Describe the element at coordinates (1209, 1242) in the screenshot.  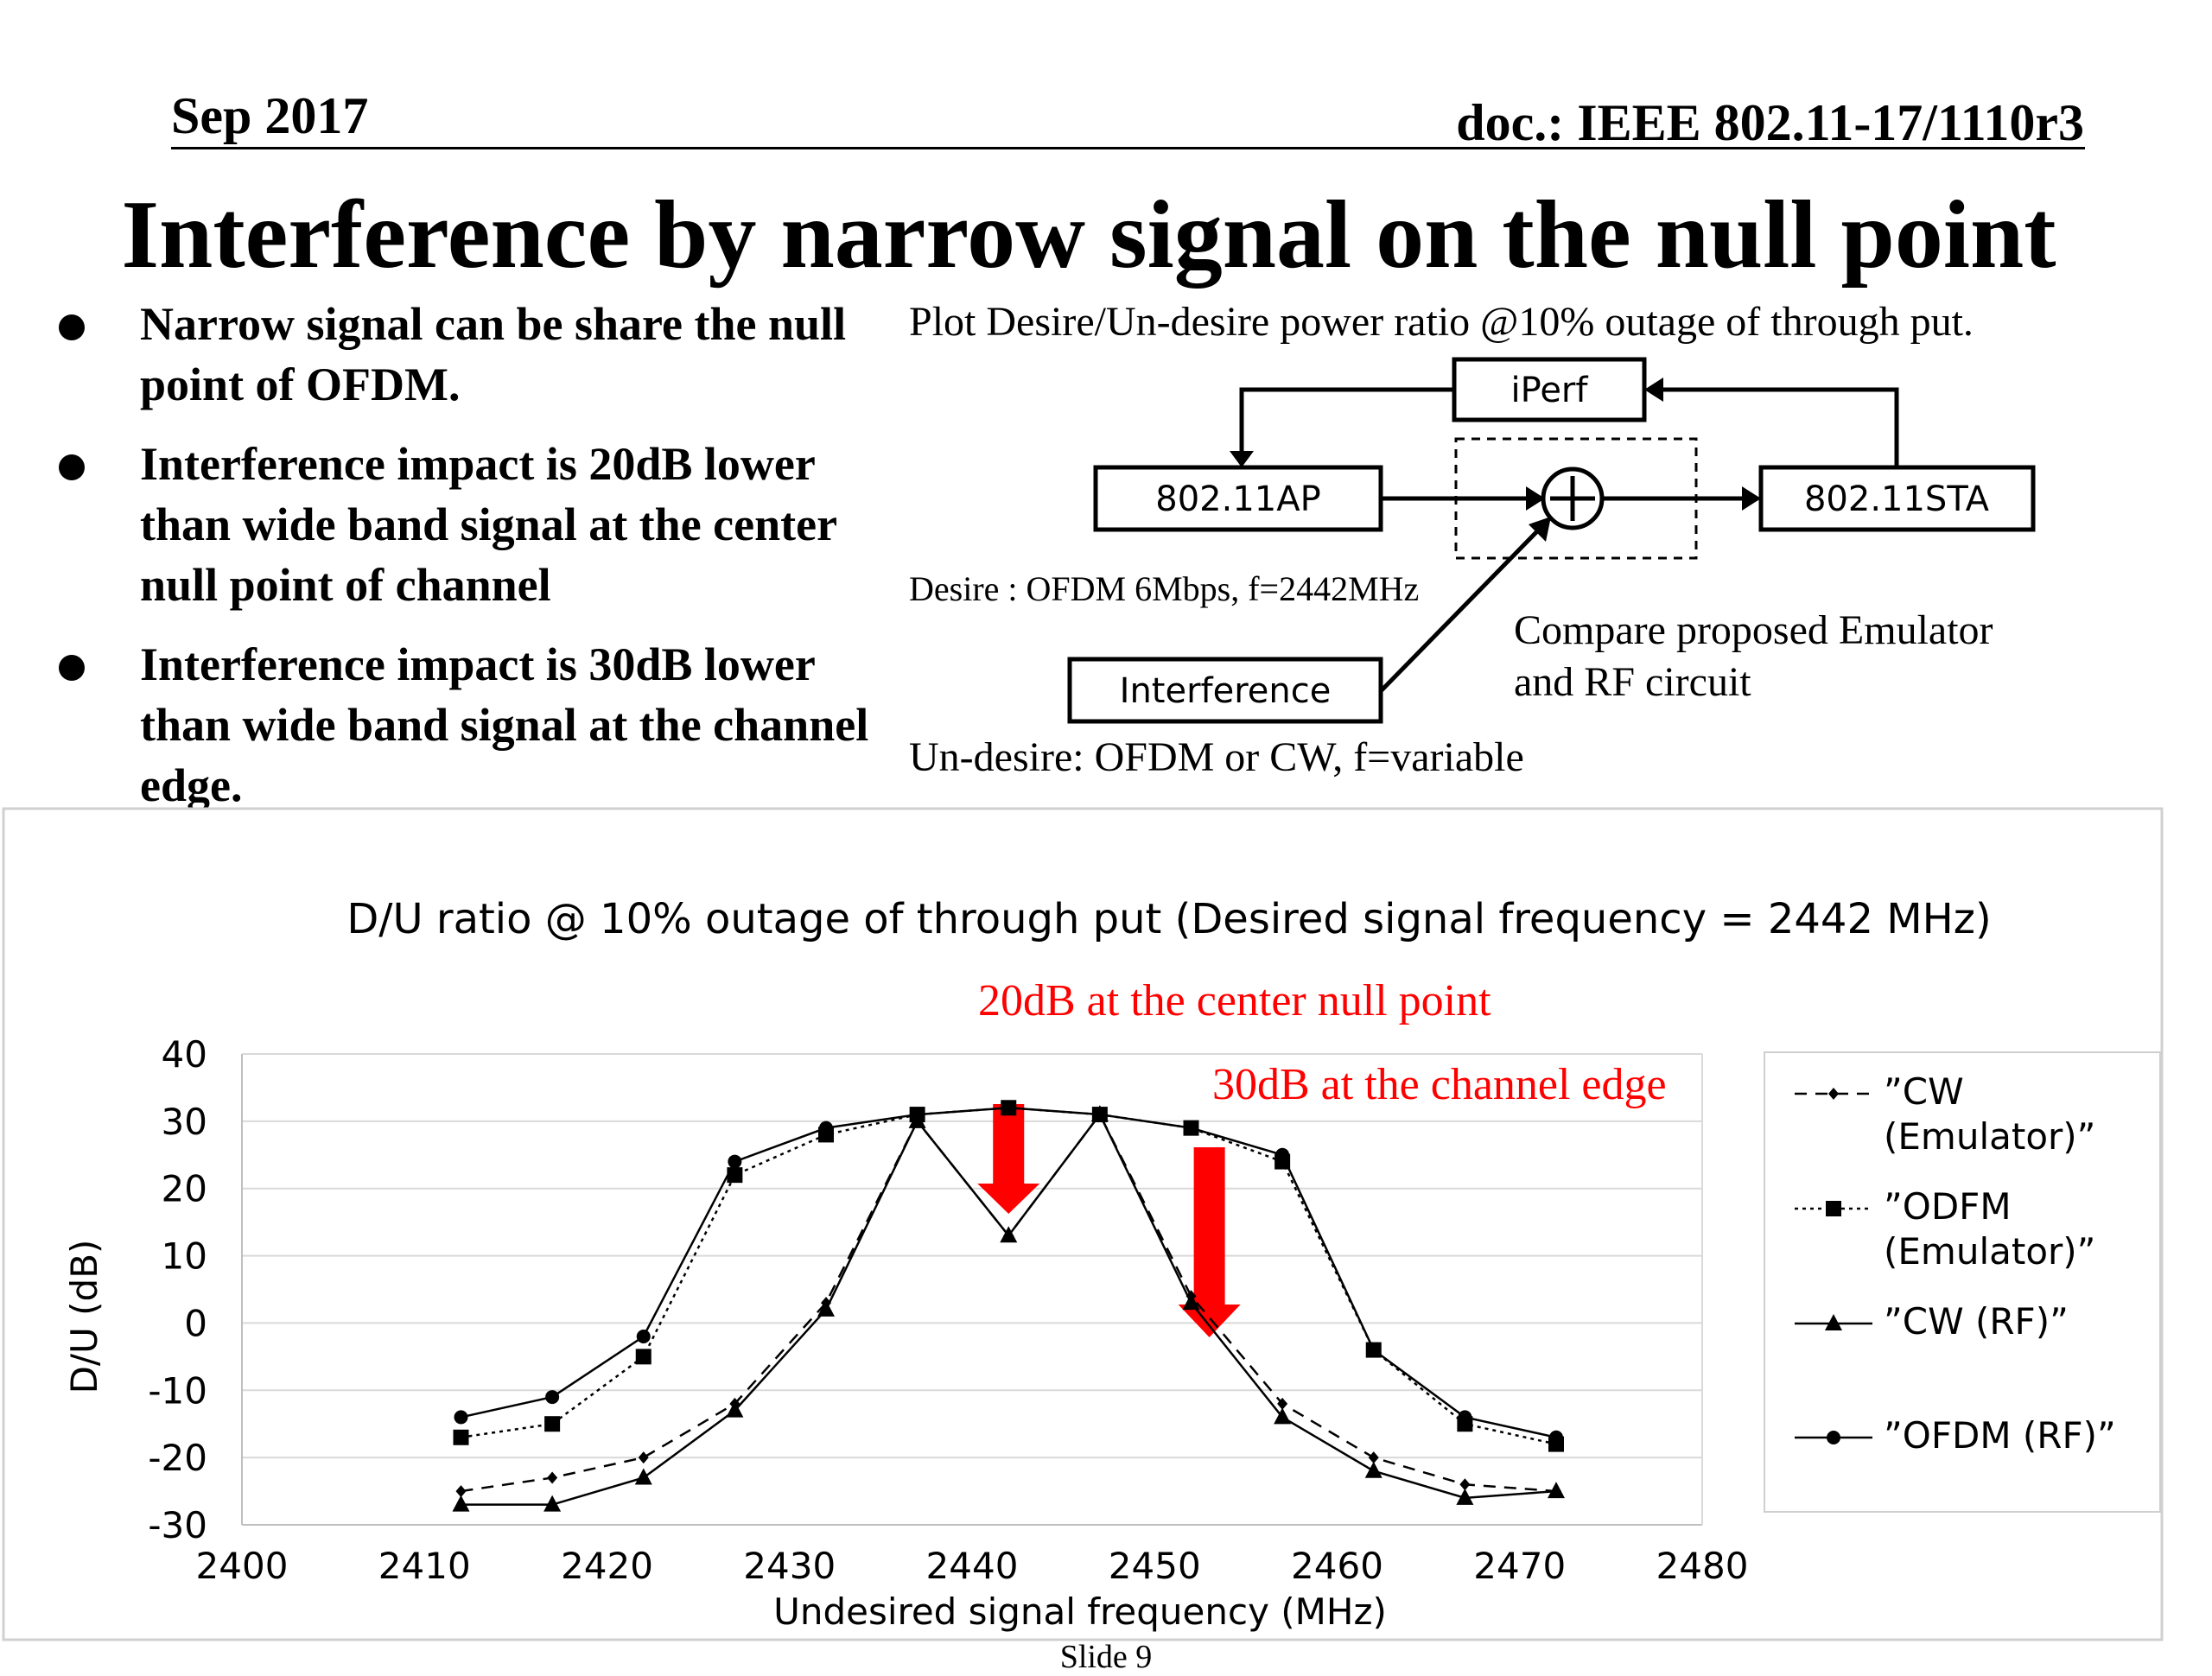
I see `red-arrow-channel-edge` at that location.